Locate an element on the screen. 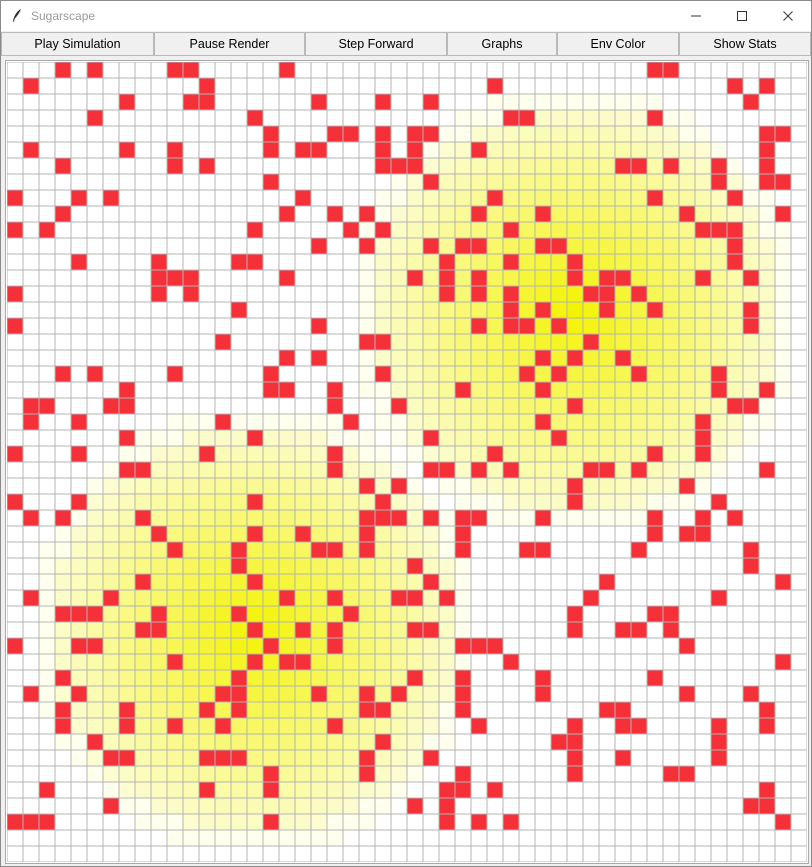 The height and width of the screenshot is (867, 812). play-simulation-button: Play Simulation is located at coordinates (77, 44).